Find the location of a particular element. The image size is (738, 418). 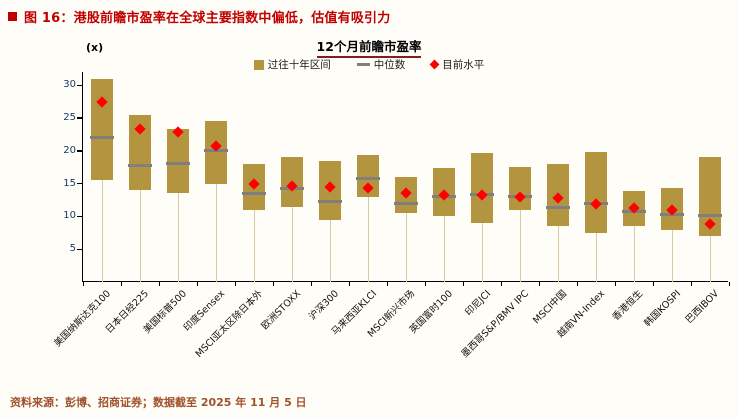

chart-title-wrap: 12个月前瞻市盈率 is located at coordinates (369, 47).